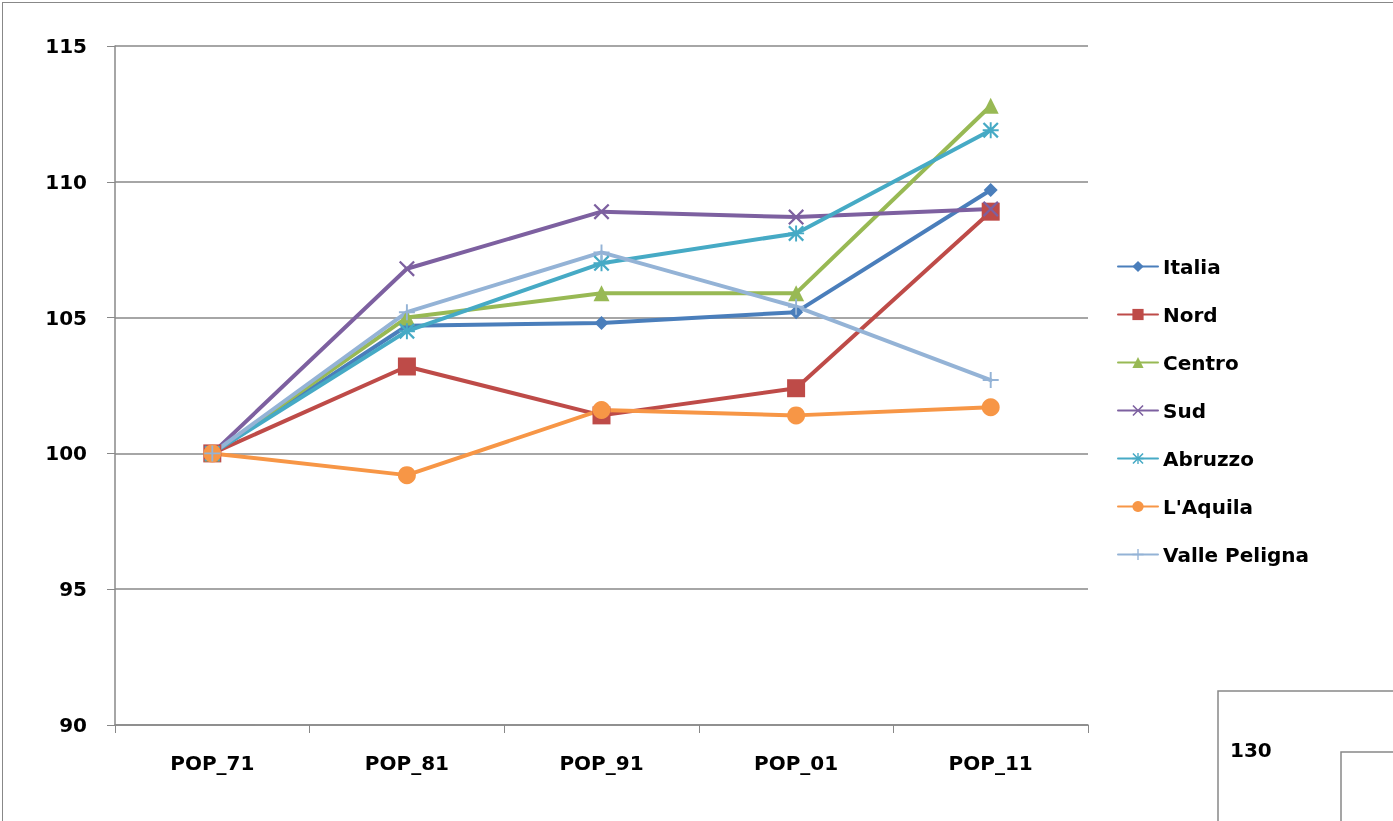  Describe the element at coordinates (601, 763) in the screenshot. I see `x-tick-label: POP_91` at that location.